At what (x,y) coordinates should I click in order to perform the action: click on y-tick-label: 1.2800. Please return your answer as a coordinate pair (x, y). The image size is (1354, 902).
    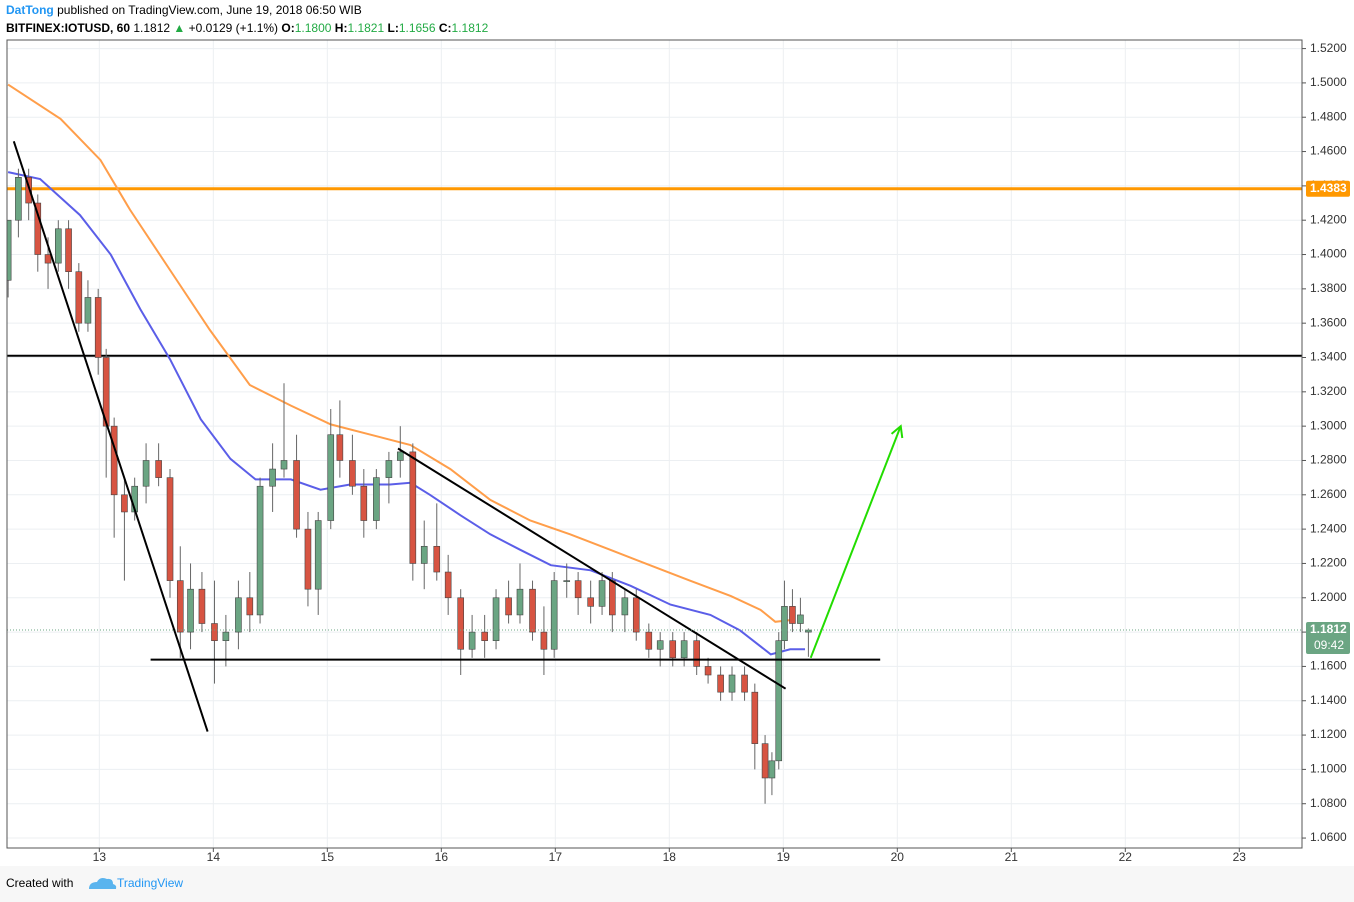
    Looking at the image, I should click on (1328, 460).